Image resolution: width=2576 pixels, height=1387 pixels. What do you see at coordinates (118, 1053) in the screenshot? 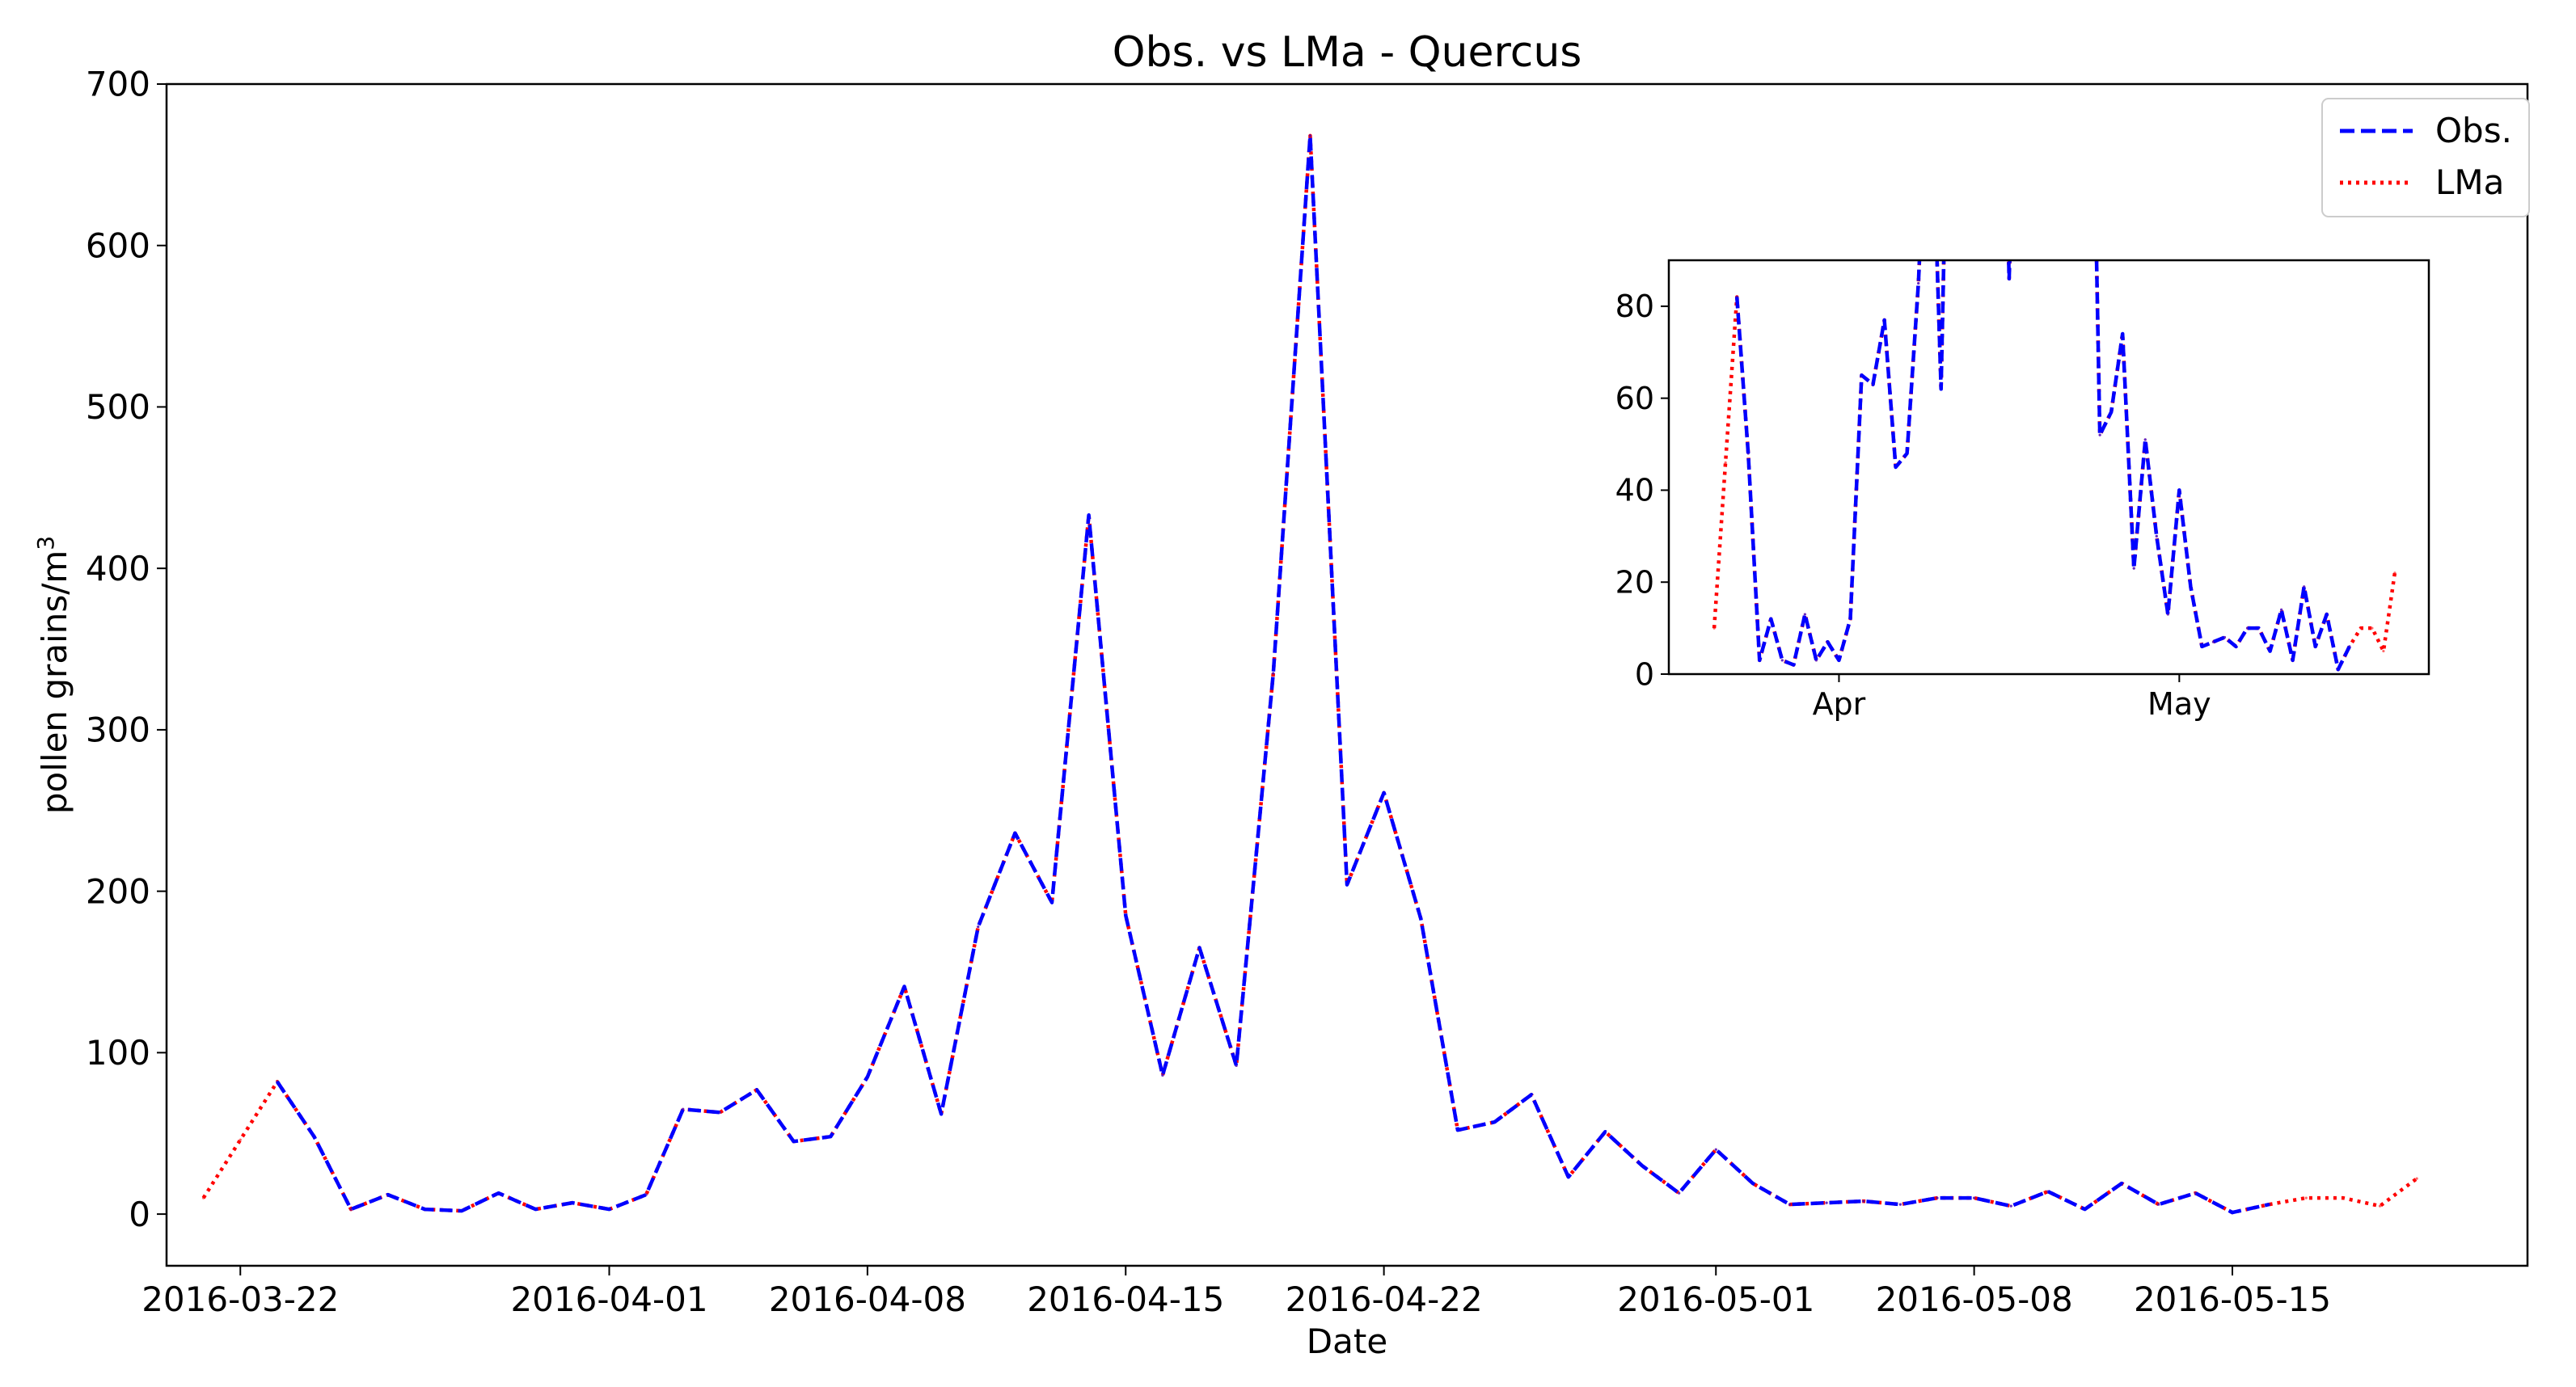
I see `main-y-tick-label: 100` at bounding box center [118, 1053].